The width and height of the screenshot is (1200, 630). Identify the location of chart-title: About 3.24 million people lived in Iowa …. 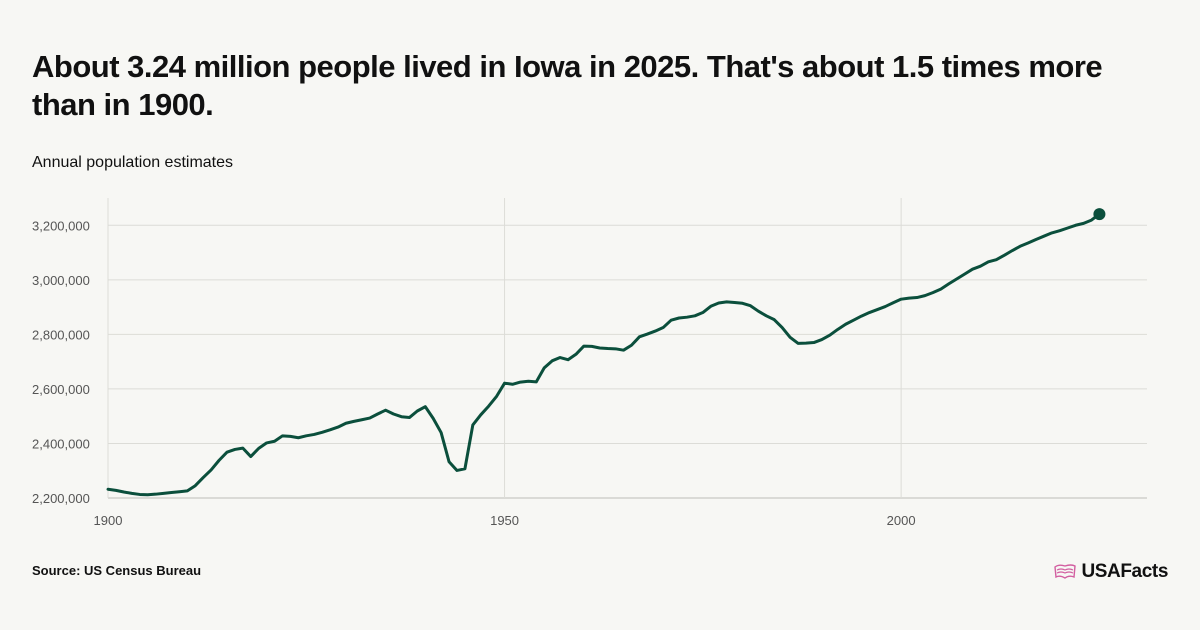
(567, 85).